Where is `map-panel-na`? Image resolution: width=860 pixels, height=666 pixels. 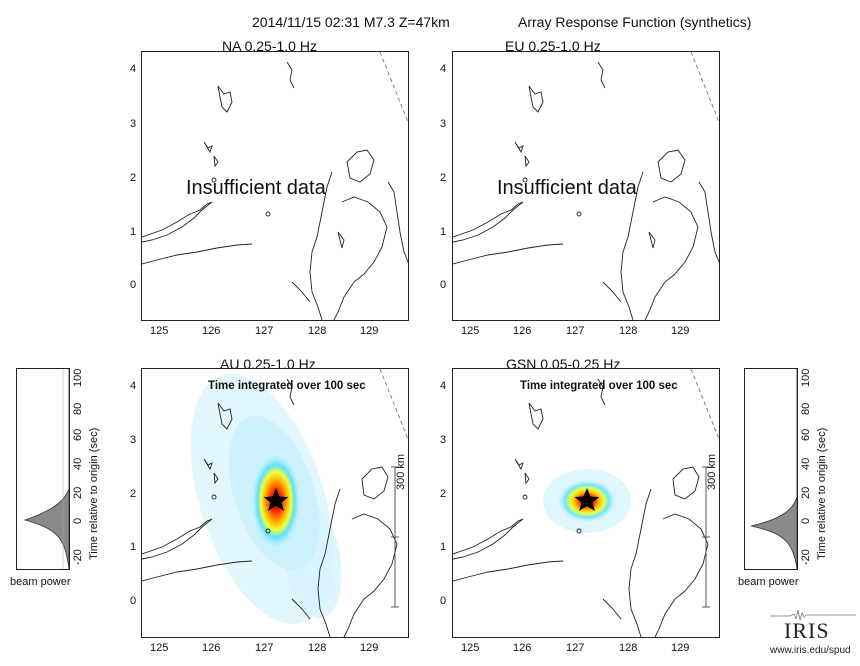 map-panel-na is located at coordinates (275, 186).